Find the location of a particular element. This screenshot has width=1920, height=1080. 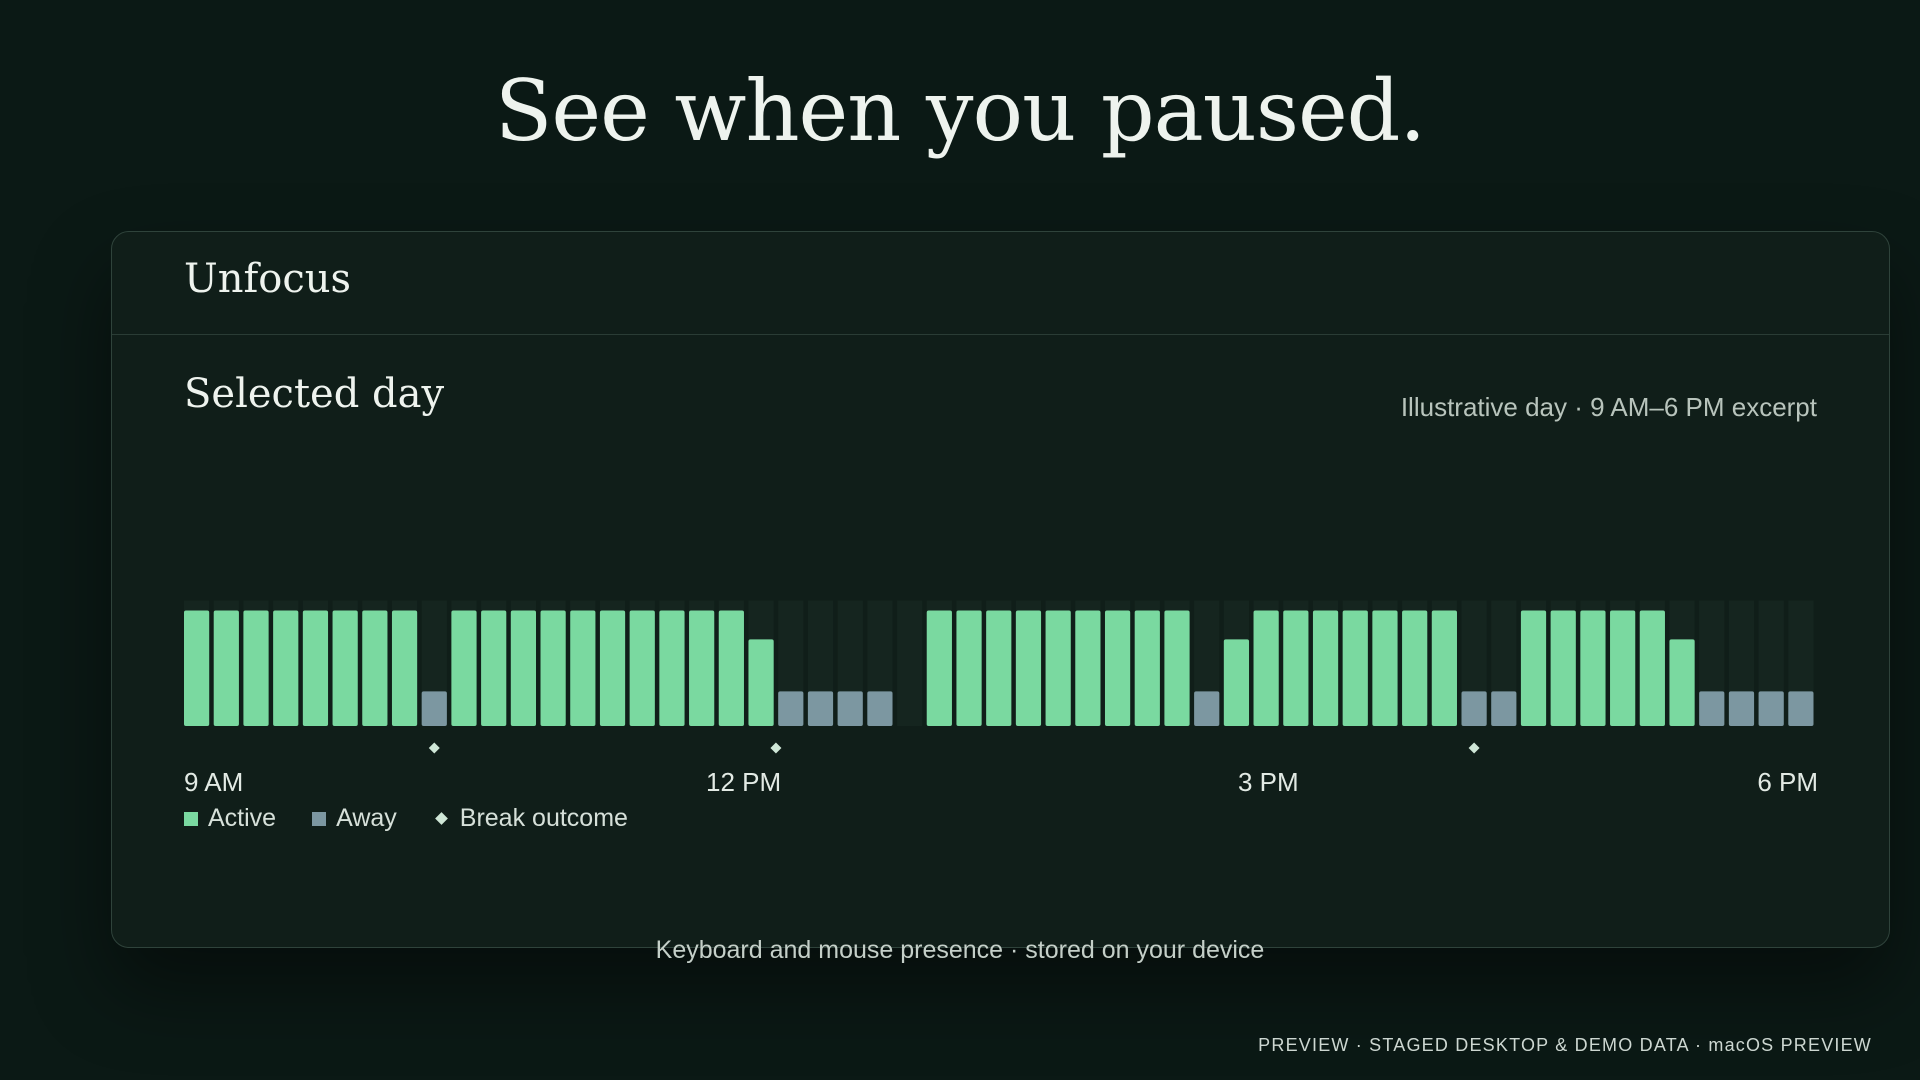

legend-away: Away is located at coordinates (354, 818).